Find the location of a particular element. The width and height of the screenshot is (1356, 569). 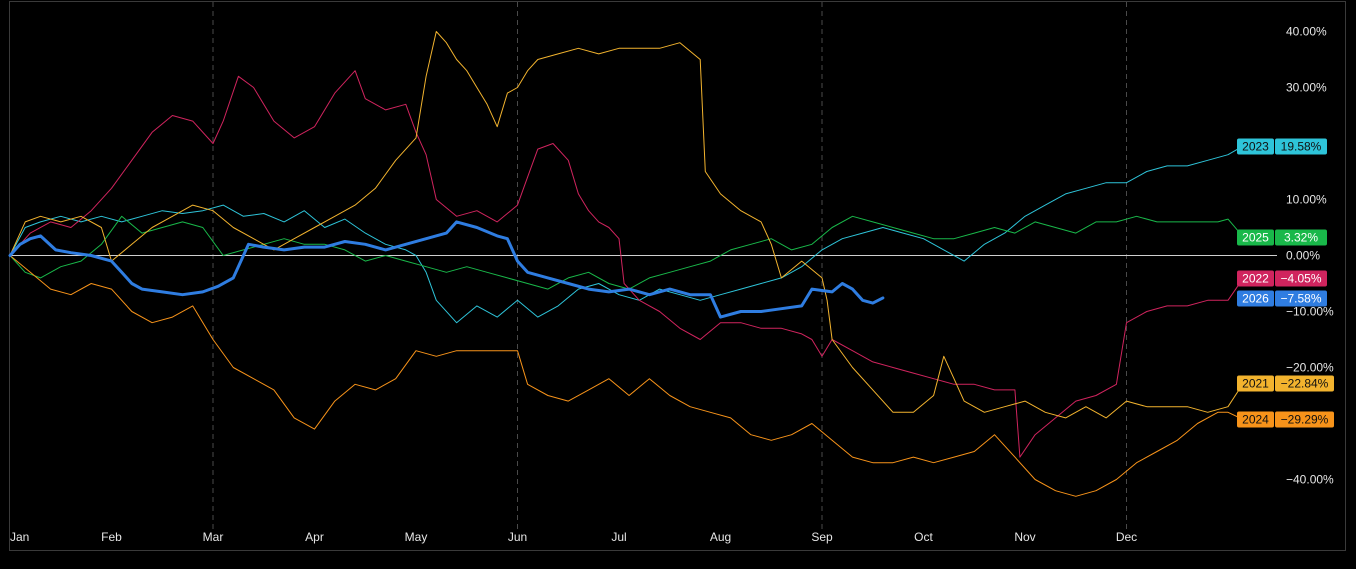

end-label-value: 19.58% is located at coordinates (1301, 147).